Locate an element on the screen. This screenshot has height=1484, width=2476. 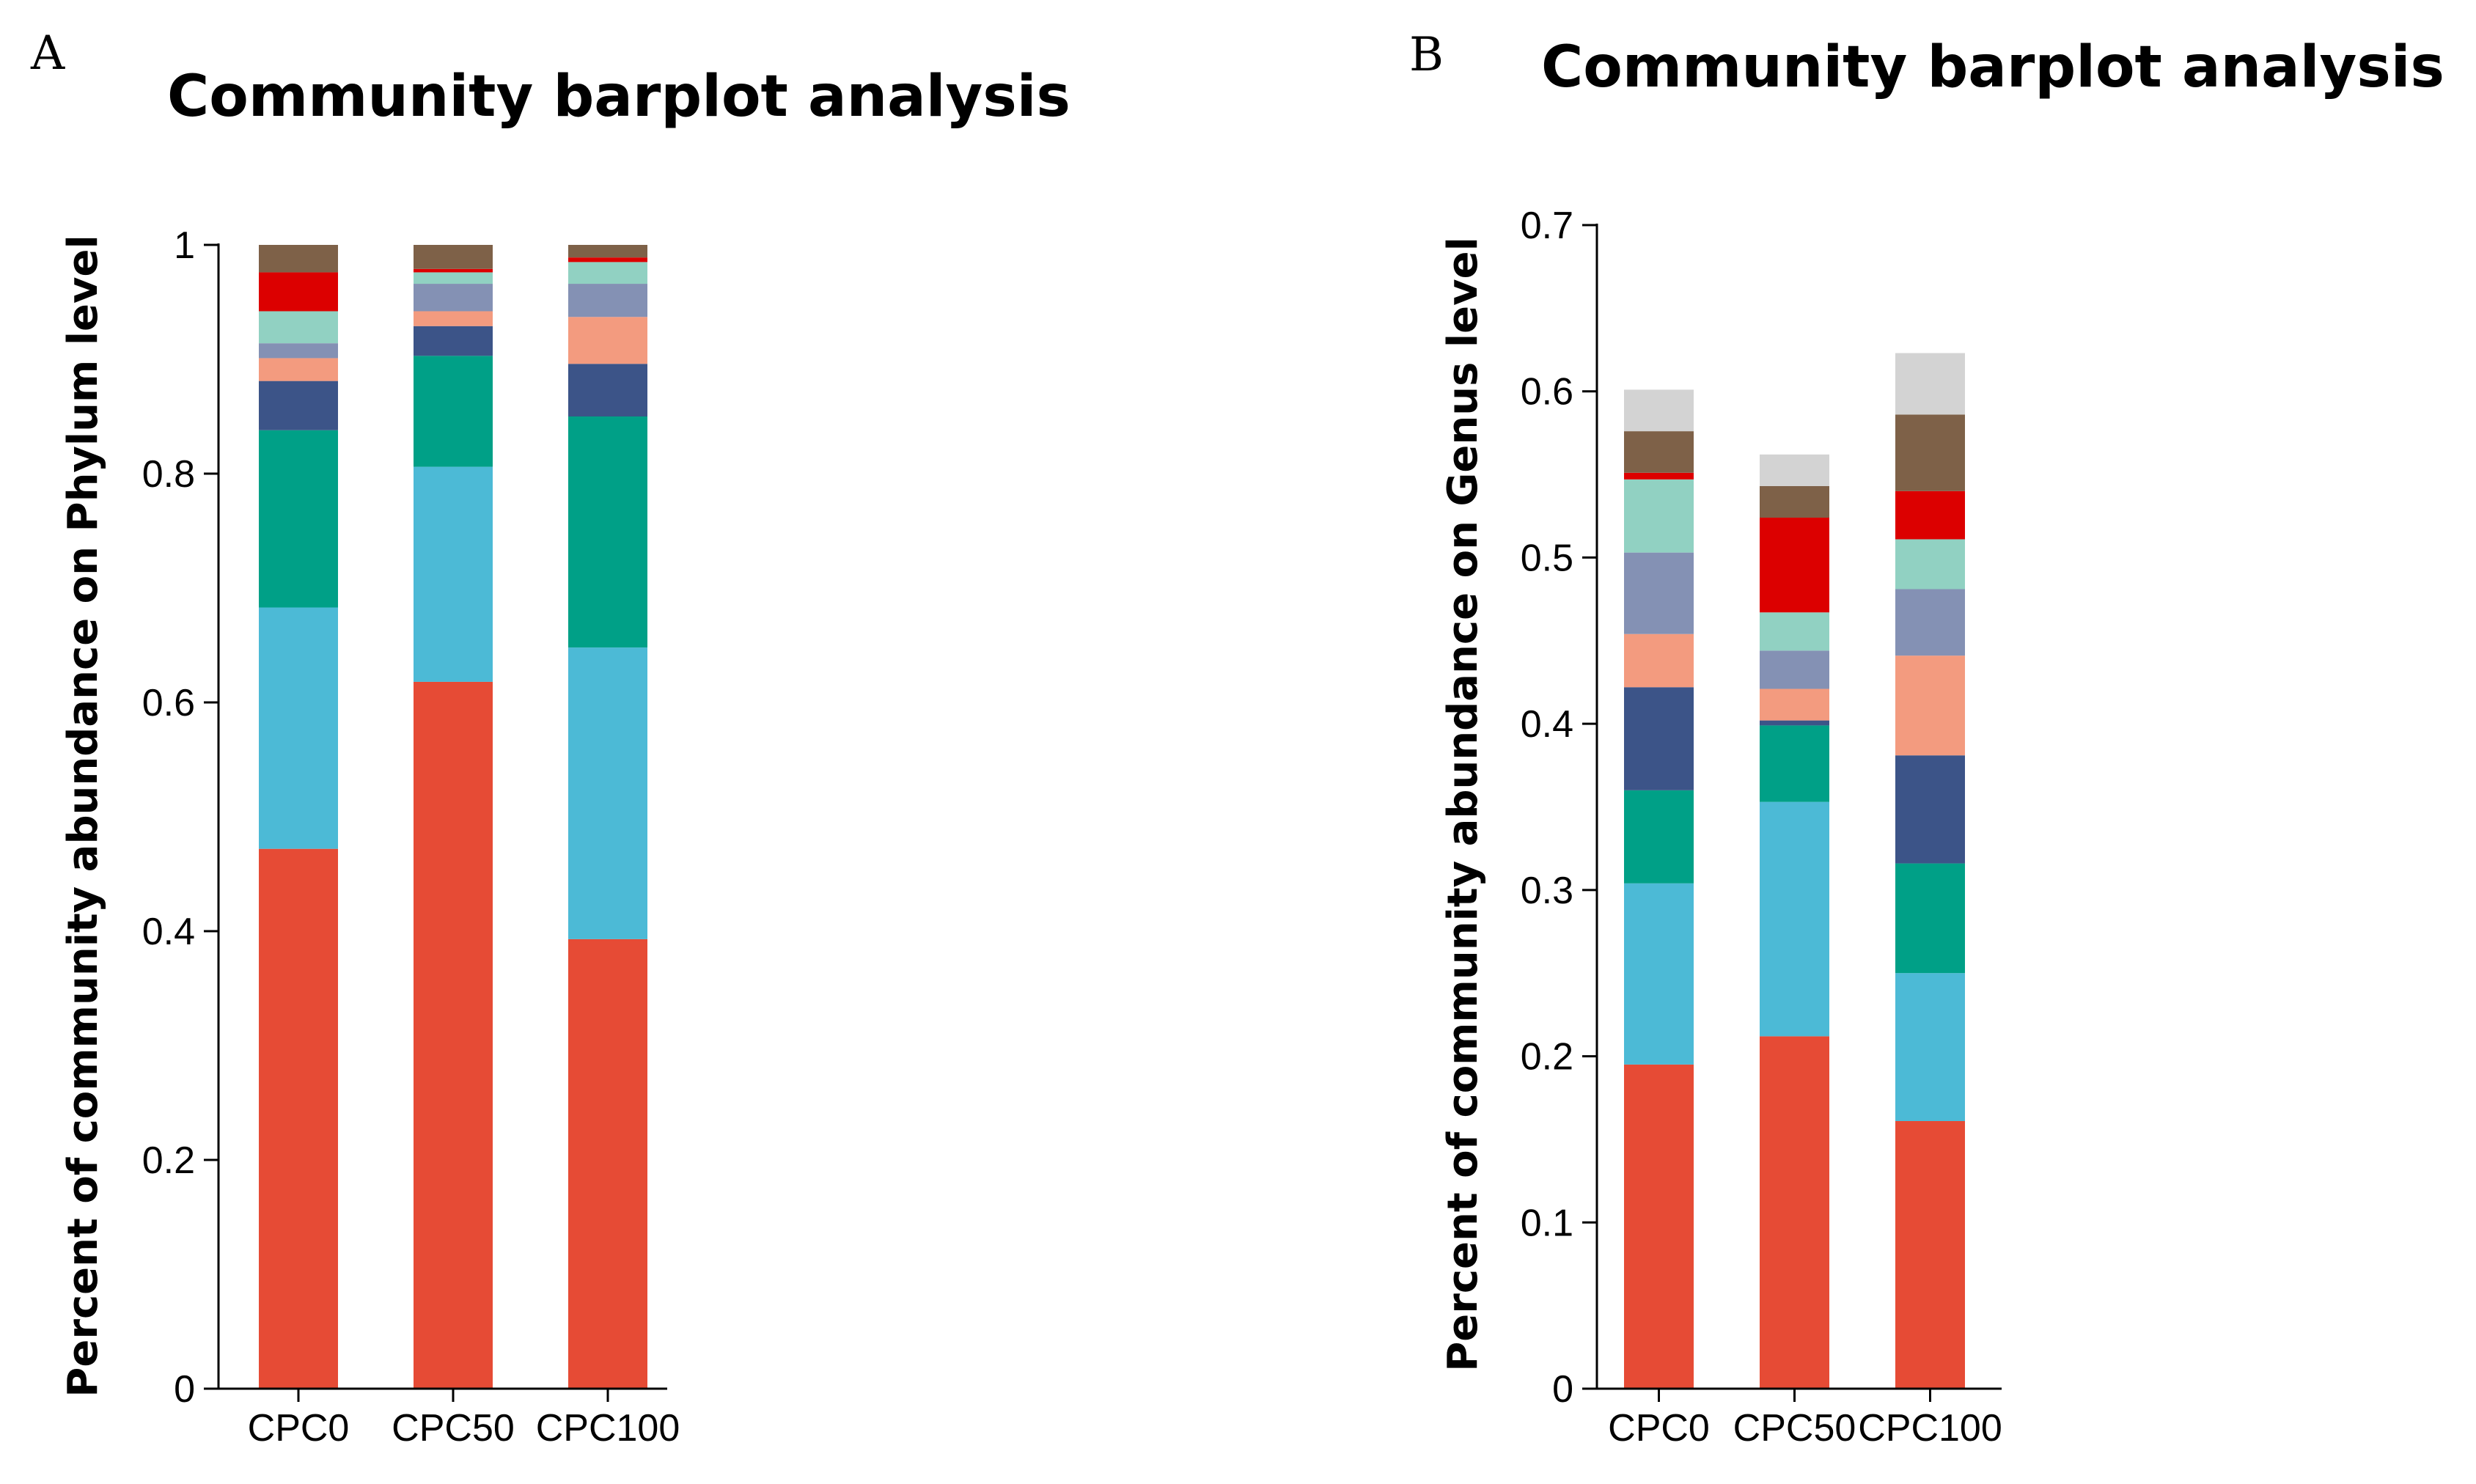
bar-segment-a-cpc0-actinobacteriota is located at coordinates (298, 728).